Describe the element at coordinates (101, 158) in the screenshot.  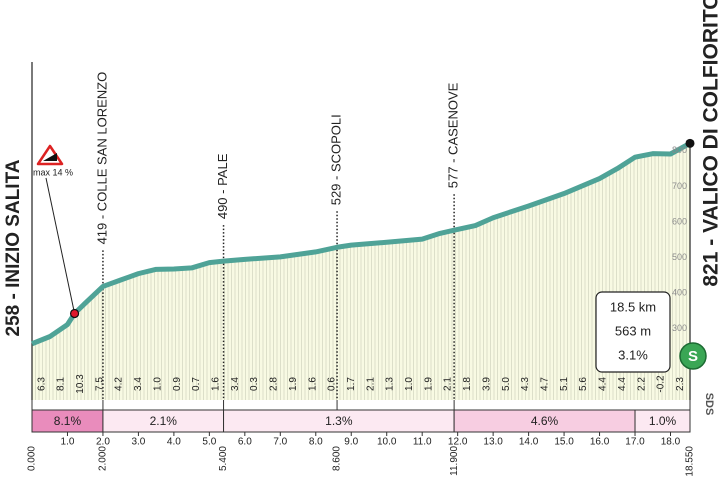
I see `waypoint-label: 419 - COLLE SAN LORENZO` at that location.